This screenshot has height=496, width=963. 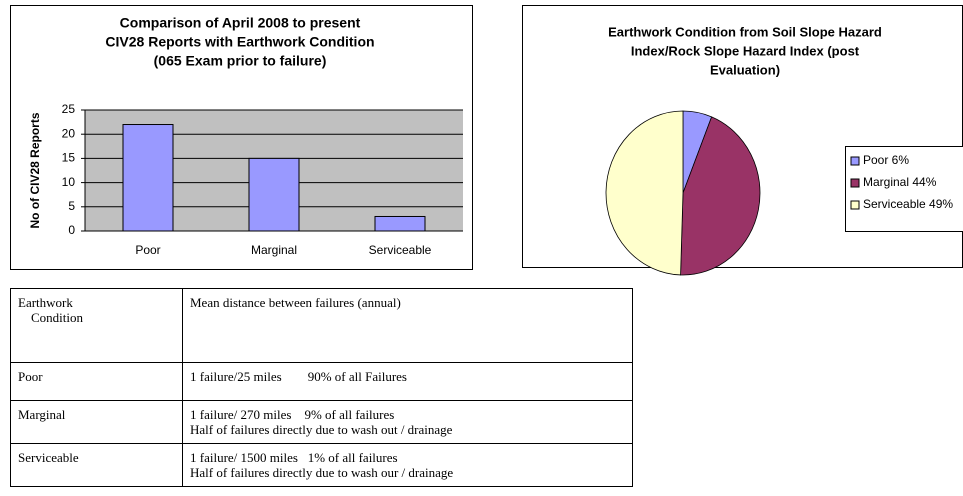 I want to click on x-tick-label: Poor, so click(x=147, y=250).